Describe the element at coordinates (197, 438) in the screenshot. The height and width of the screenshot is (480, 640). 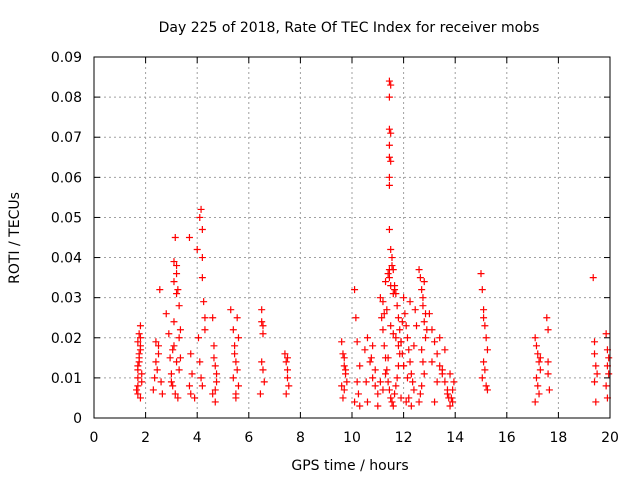
I see `x-tick-label: 4` at that location.